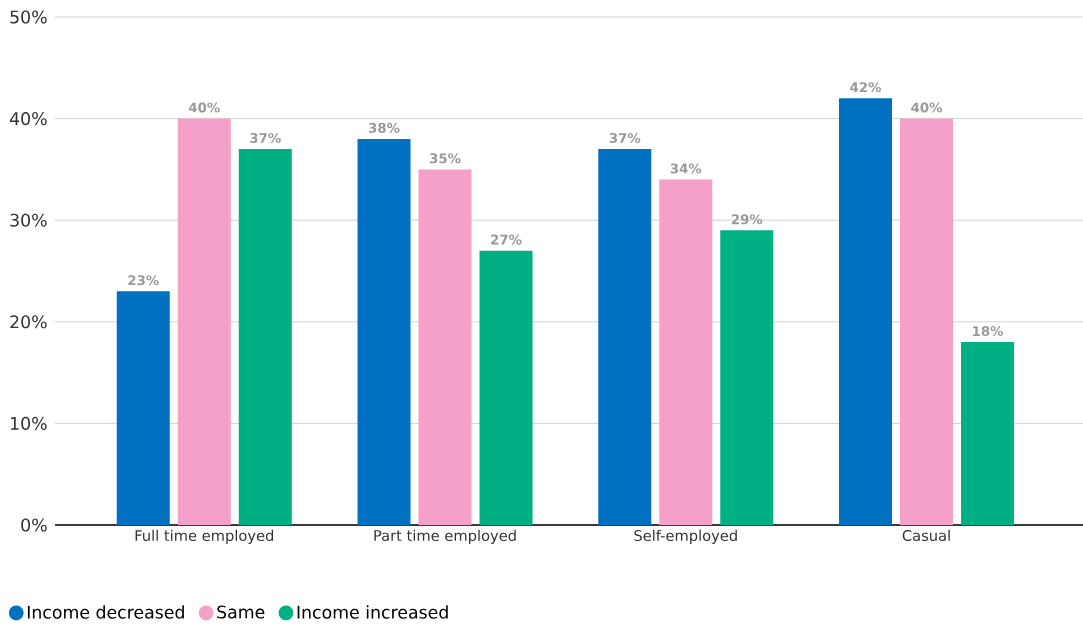 The image size is (1083, 626). Describe the element at coordinates (506, 239) in the screenshot. I see `data-label: 27%` at that location.